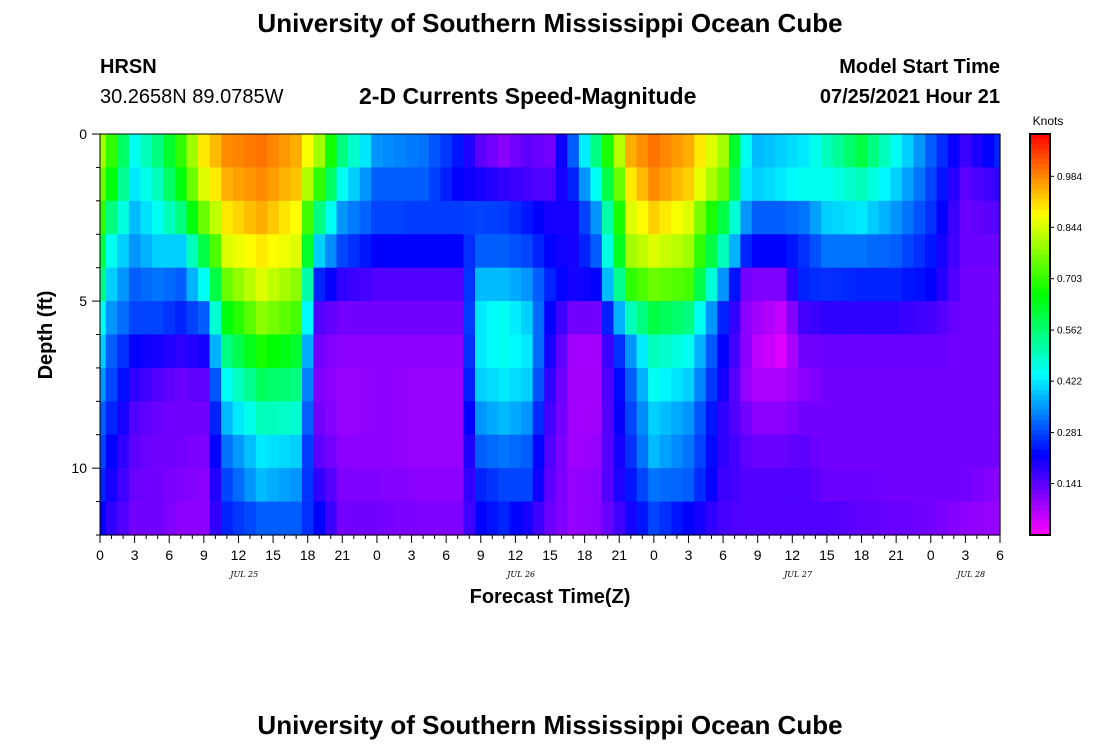 The image size is (1100, 750). What do you see at coordinates (827, 555) in the screenshot?
I see `x-tick-label: 15` at bounding box center [827, 555].